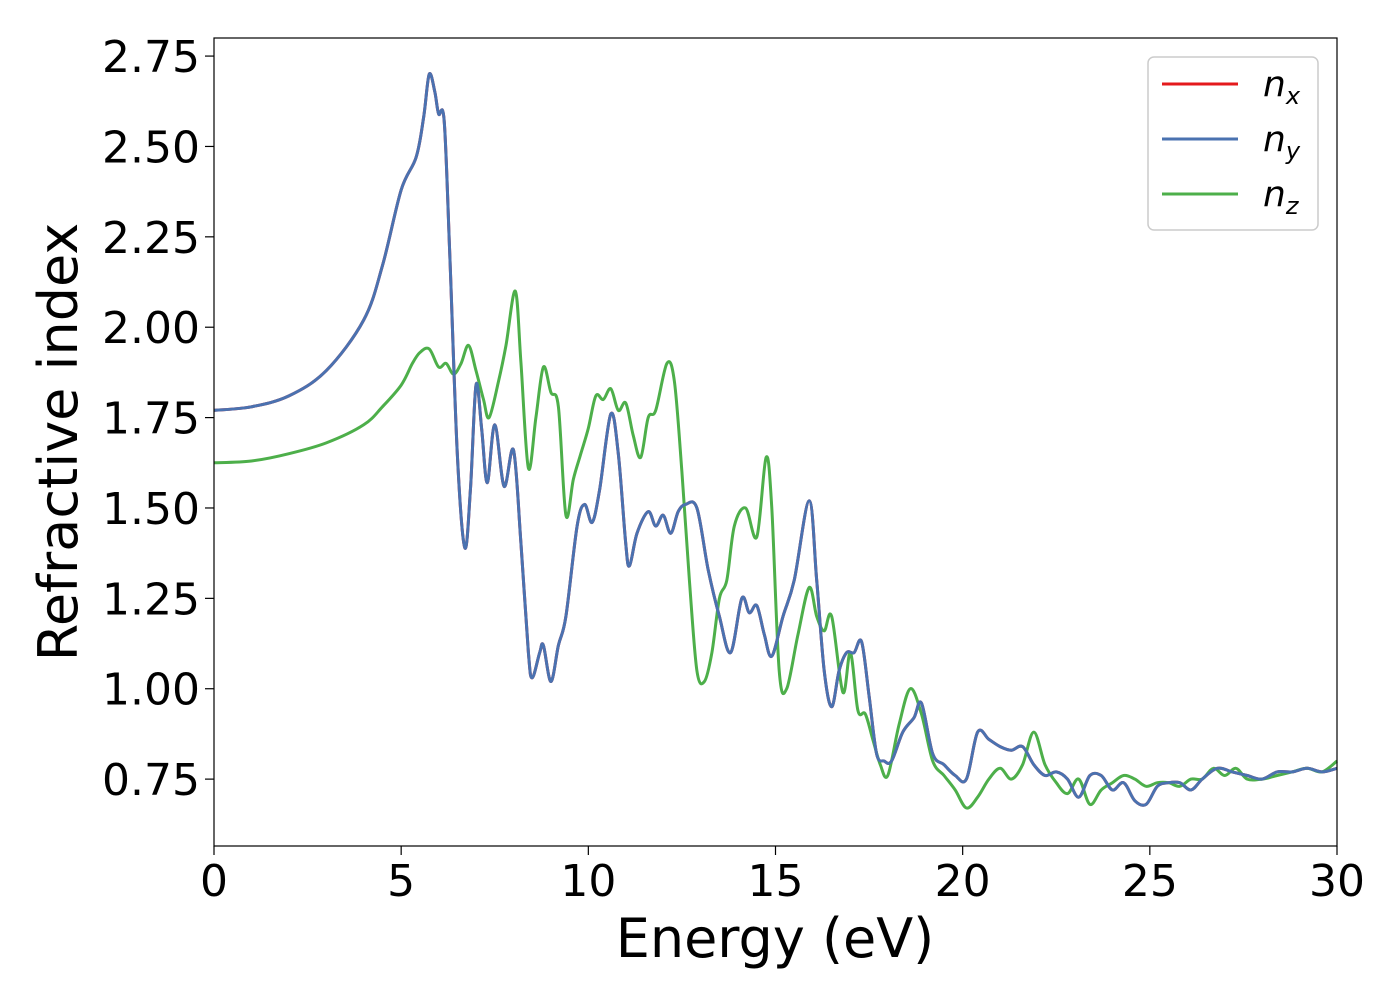 Image resolution: width=1400 pixels, height=1000 pixels. Describe the element at coordinates (1281, 197) in the screenshot. I see `legend-label-nz: nz` at that location.